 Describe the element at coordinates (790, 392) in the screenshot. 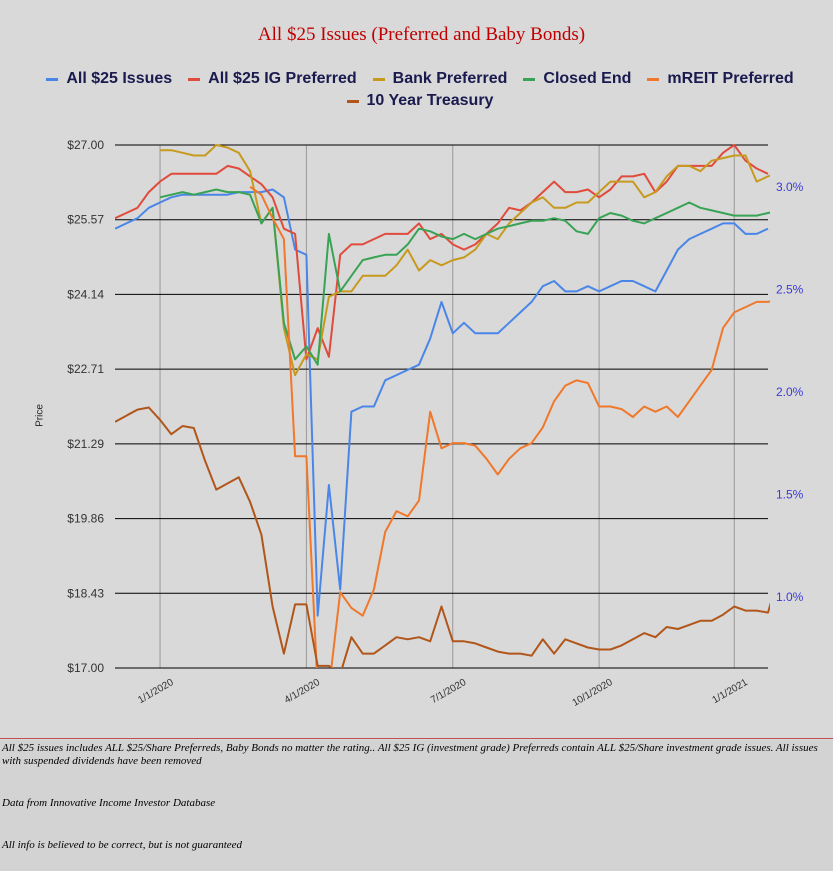

I see `y2-tick-label: 2.0%` at that location.